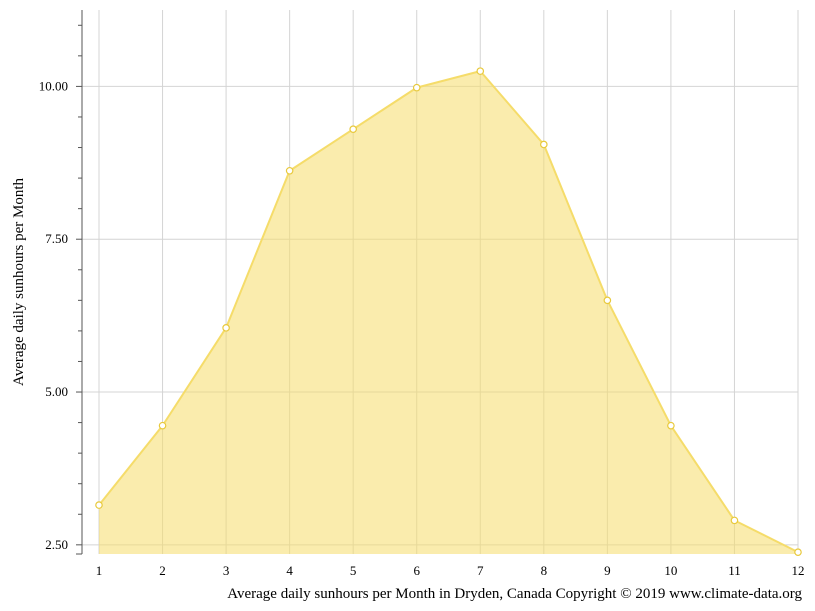 The height and width of the screenshot is (611, 815). What do you see at coordinates (734, 570) in the screenshot?
I see `x-tick-label: 11` at bounding box center [734, 570].